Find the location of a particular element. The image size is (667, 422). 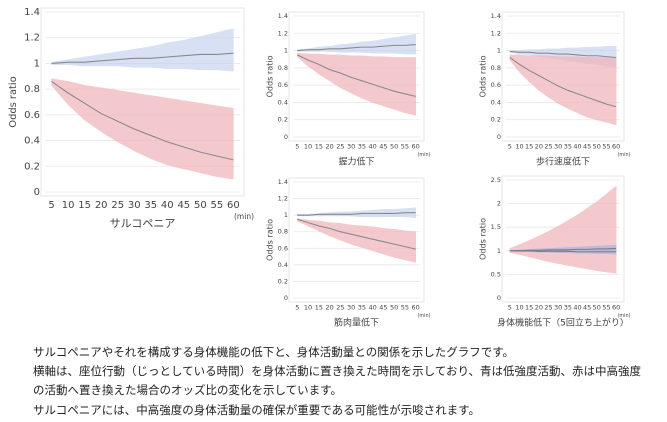

x-unit: (min) is located at coordinates (424, 316).